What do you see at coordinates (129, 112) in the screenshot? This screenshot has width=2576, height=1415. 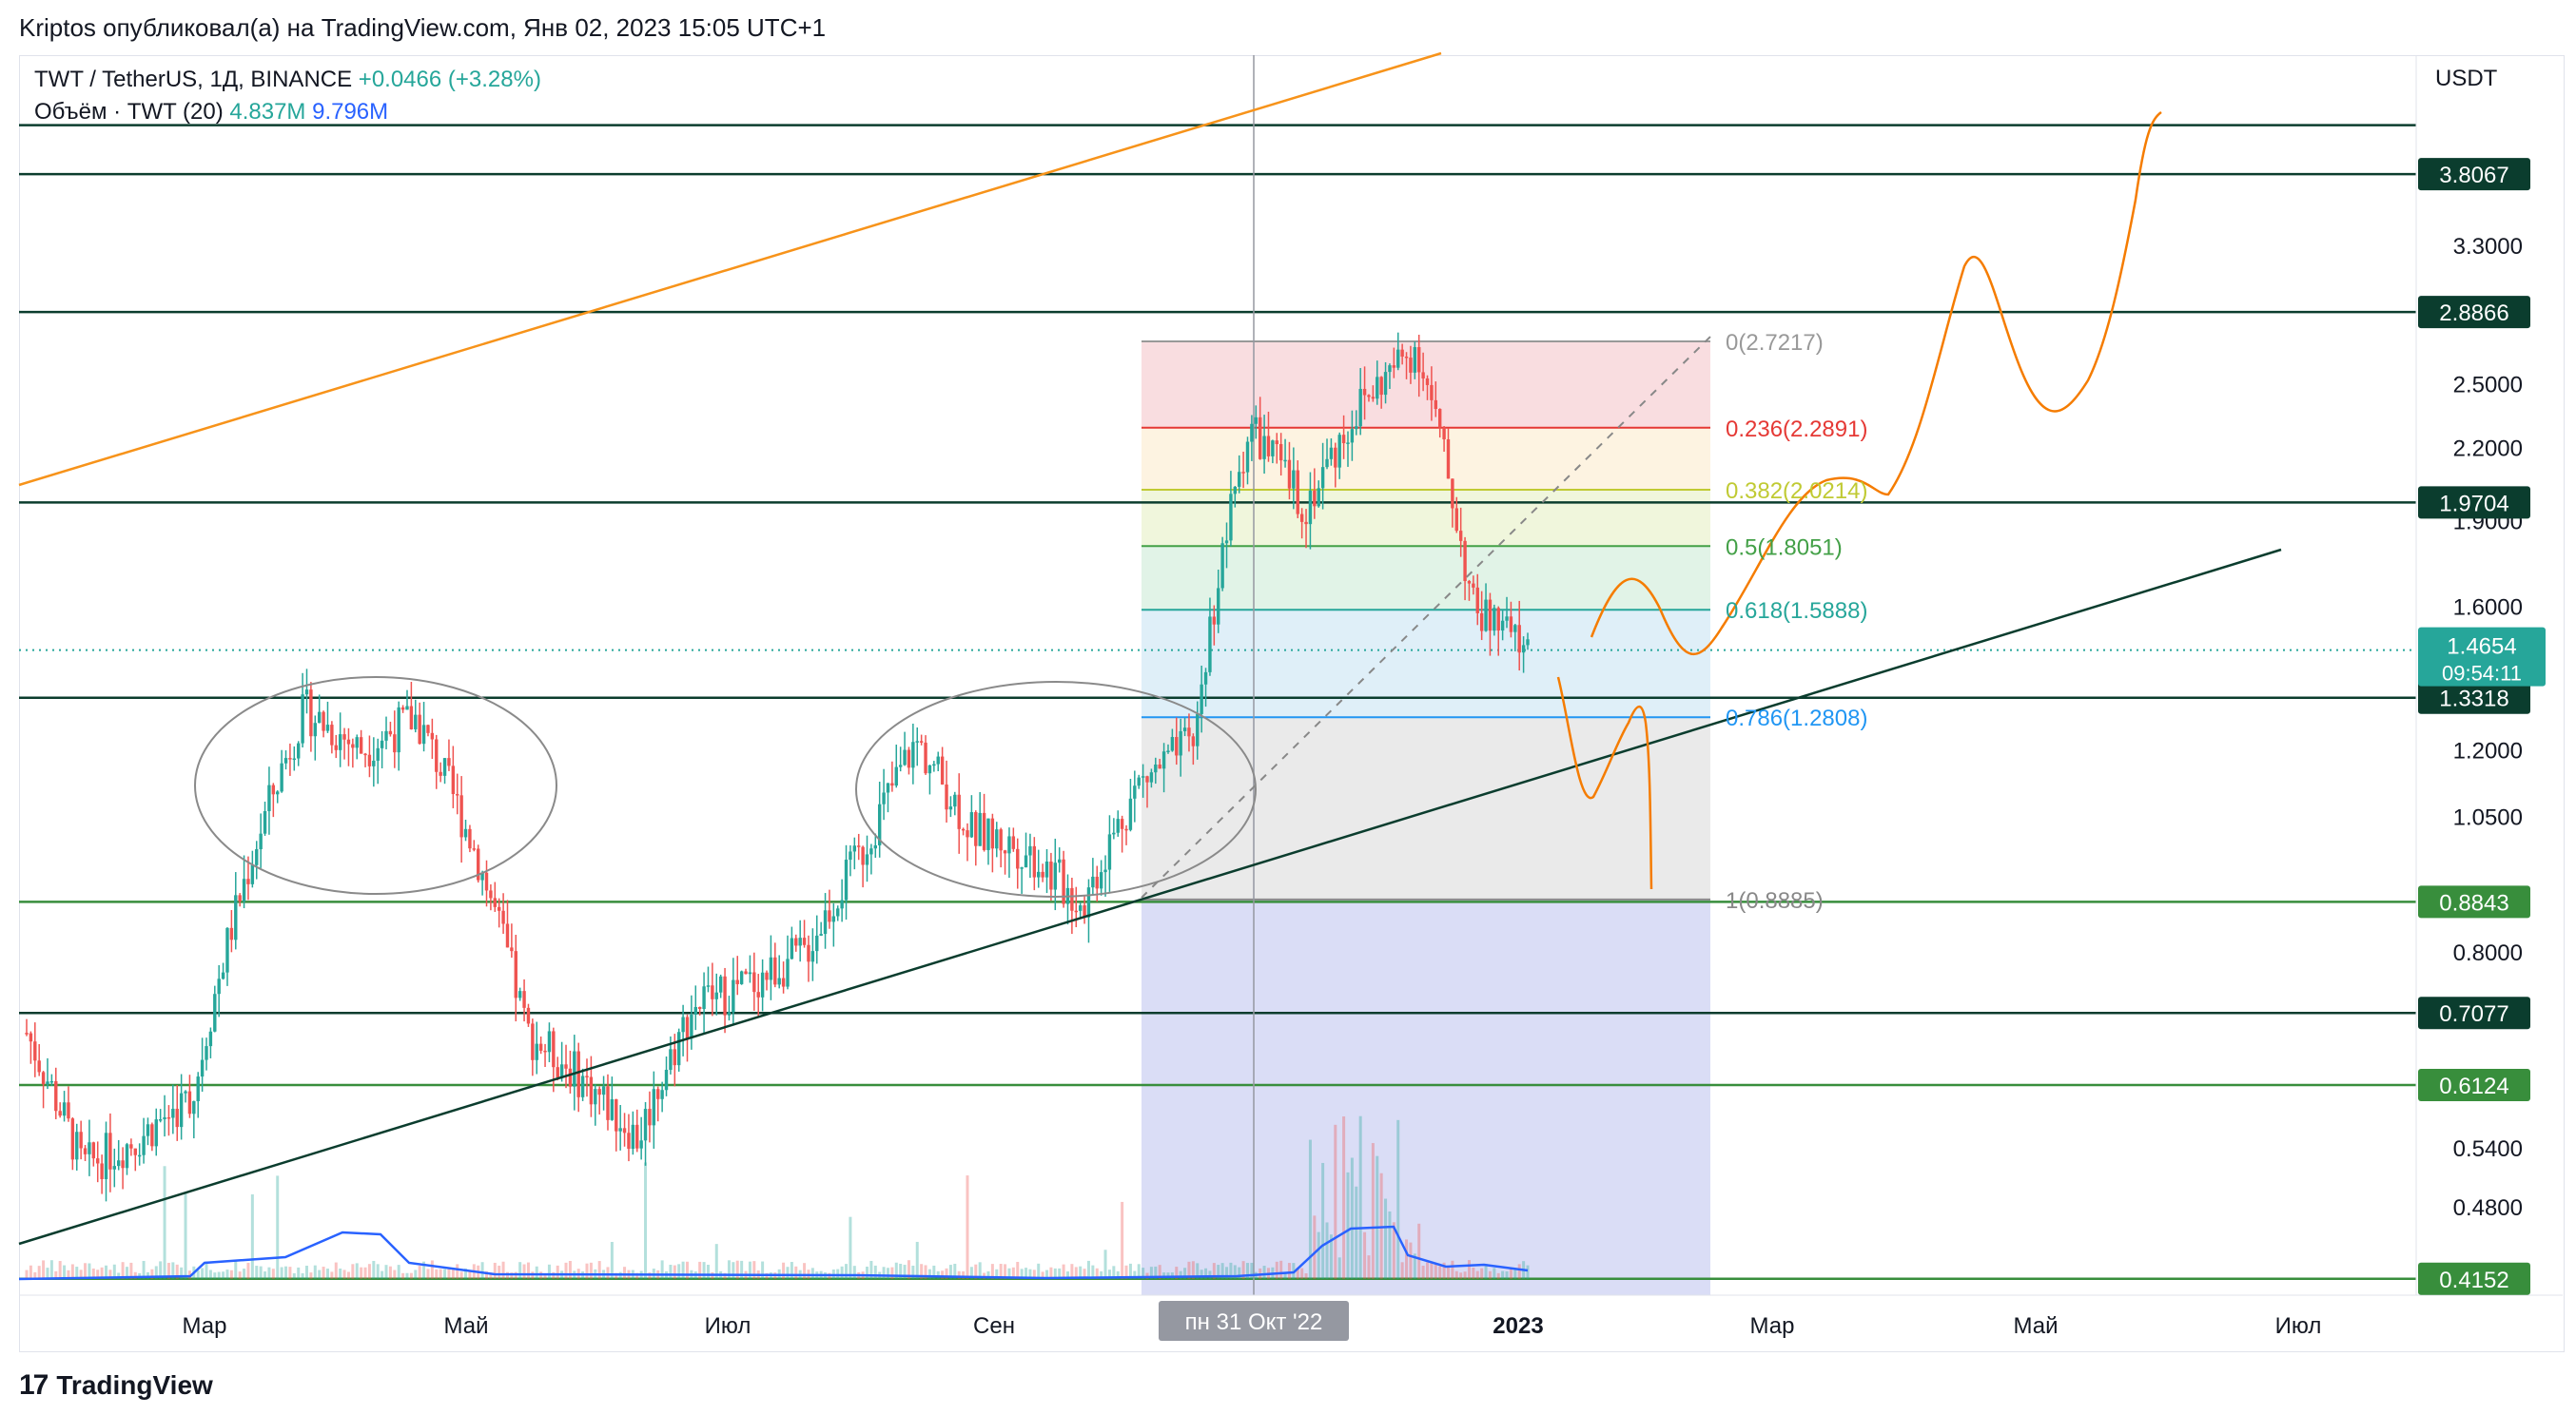 I see `legend-volume-label: Объём · TWT (20)` at bounding box center [129, 112].